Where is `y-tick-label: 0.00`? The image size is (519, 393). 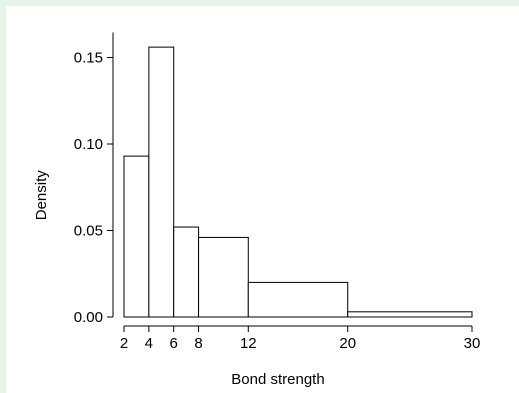 y-tick-label: 0.00 is located at coordinates (88, 317).